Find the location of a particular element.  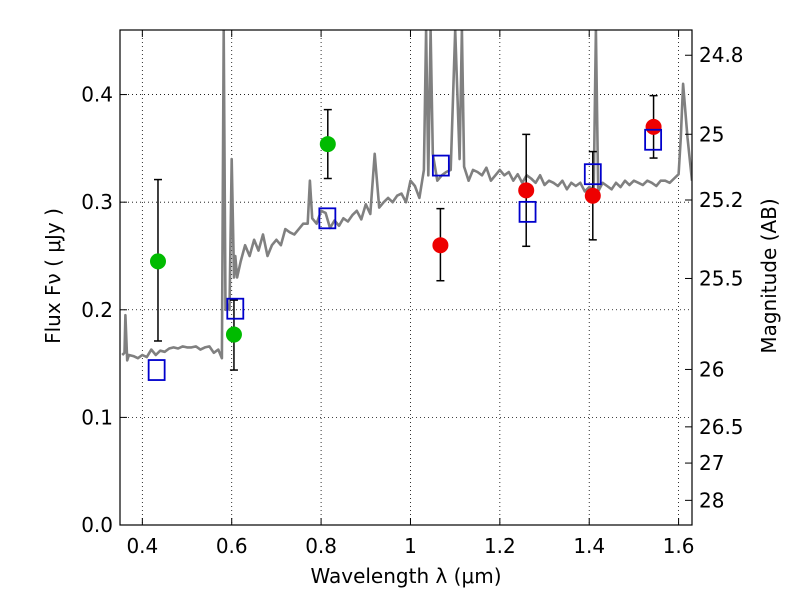

mag-tick-label: 25.5 is located at coordinates (721, 278).